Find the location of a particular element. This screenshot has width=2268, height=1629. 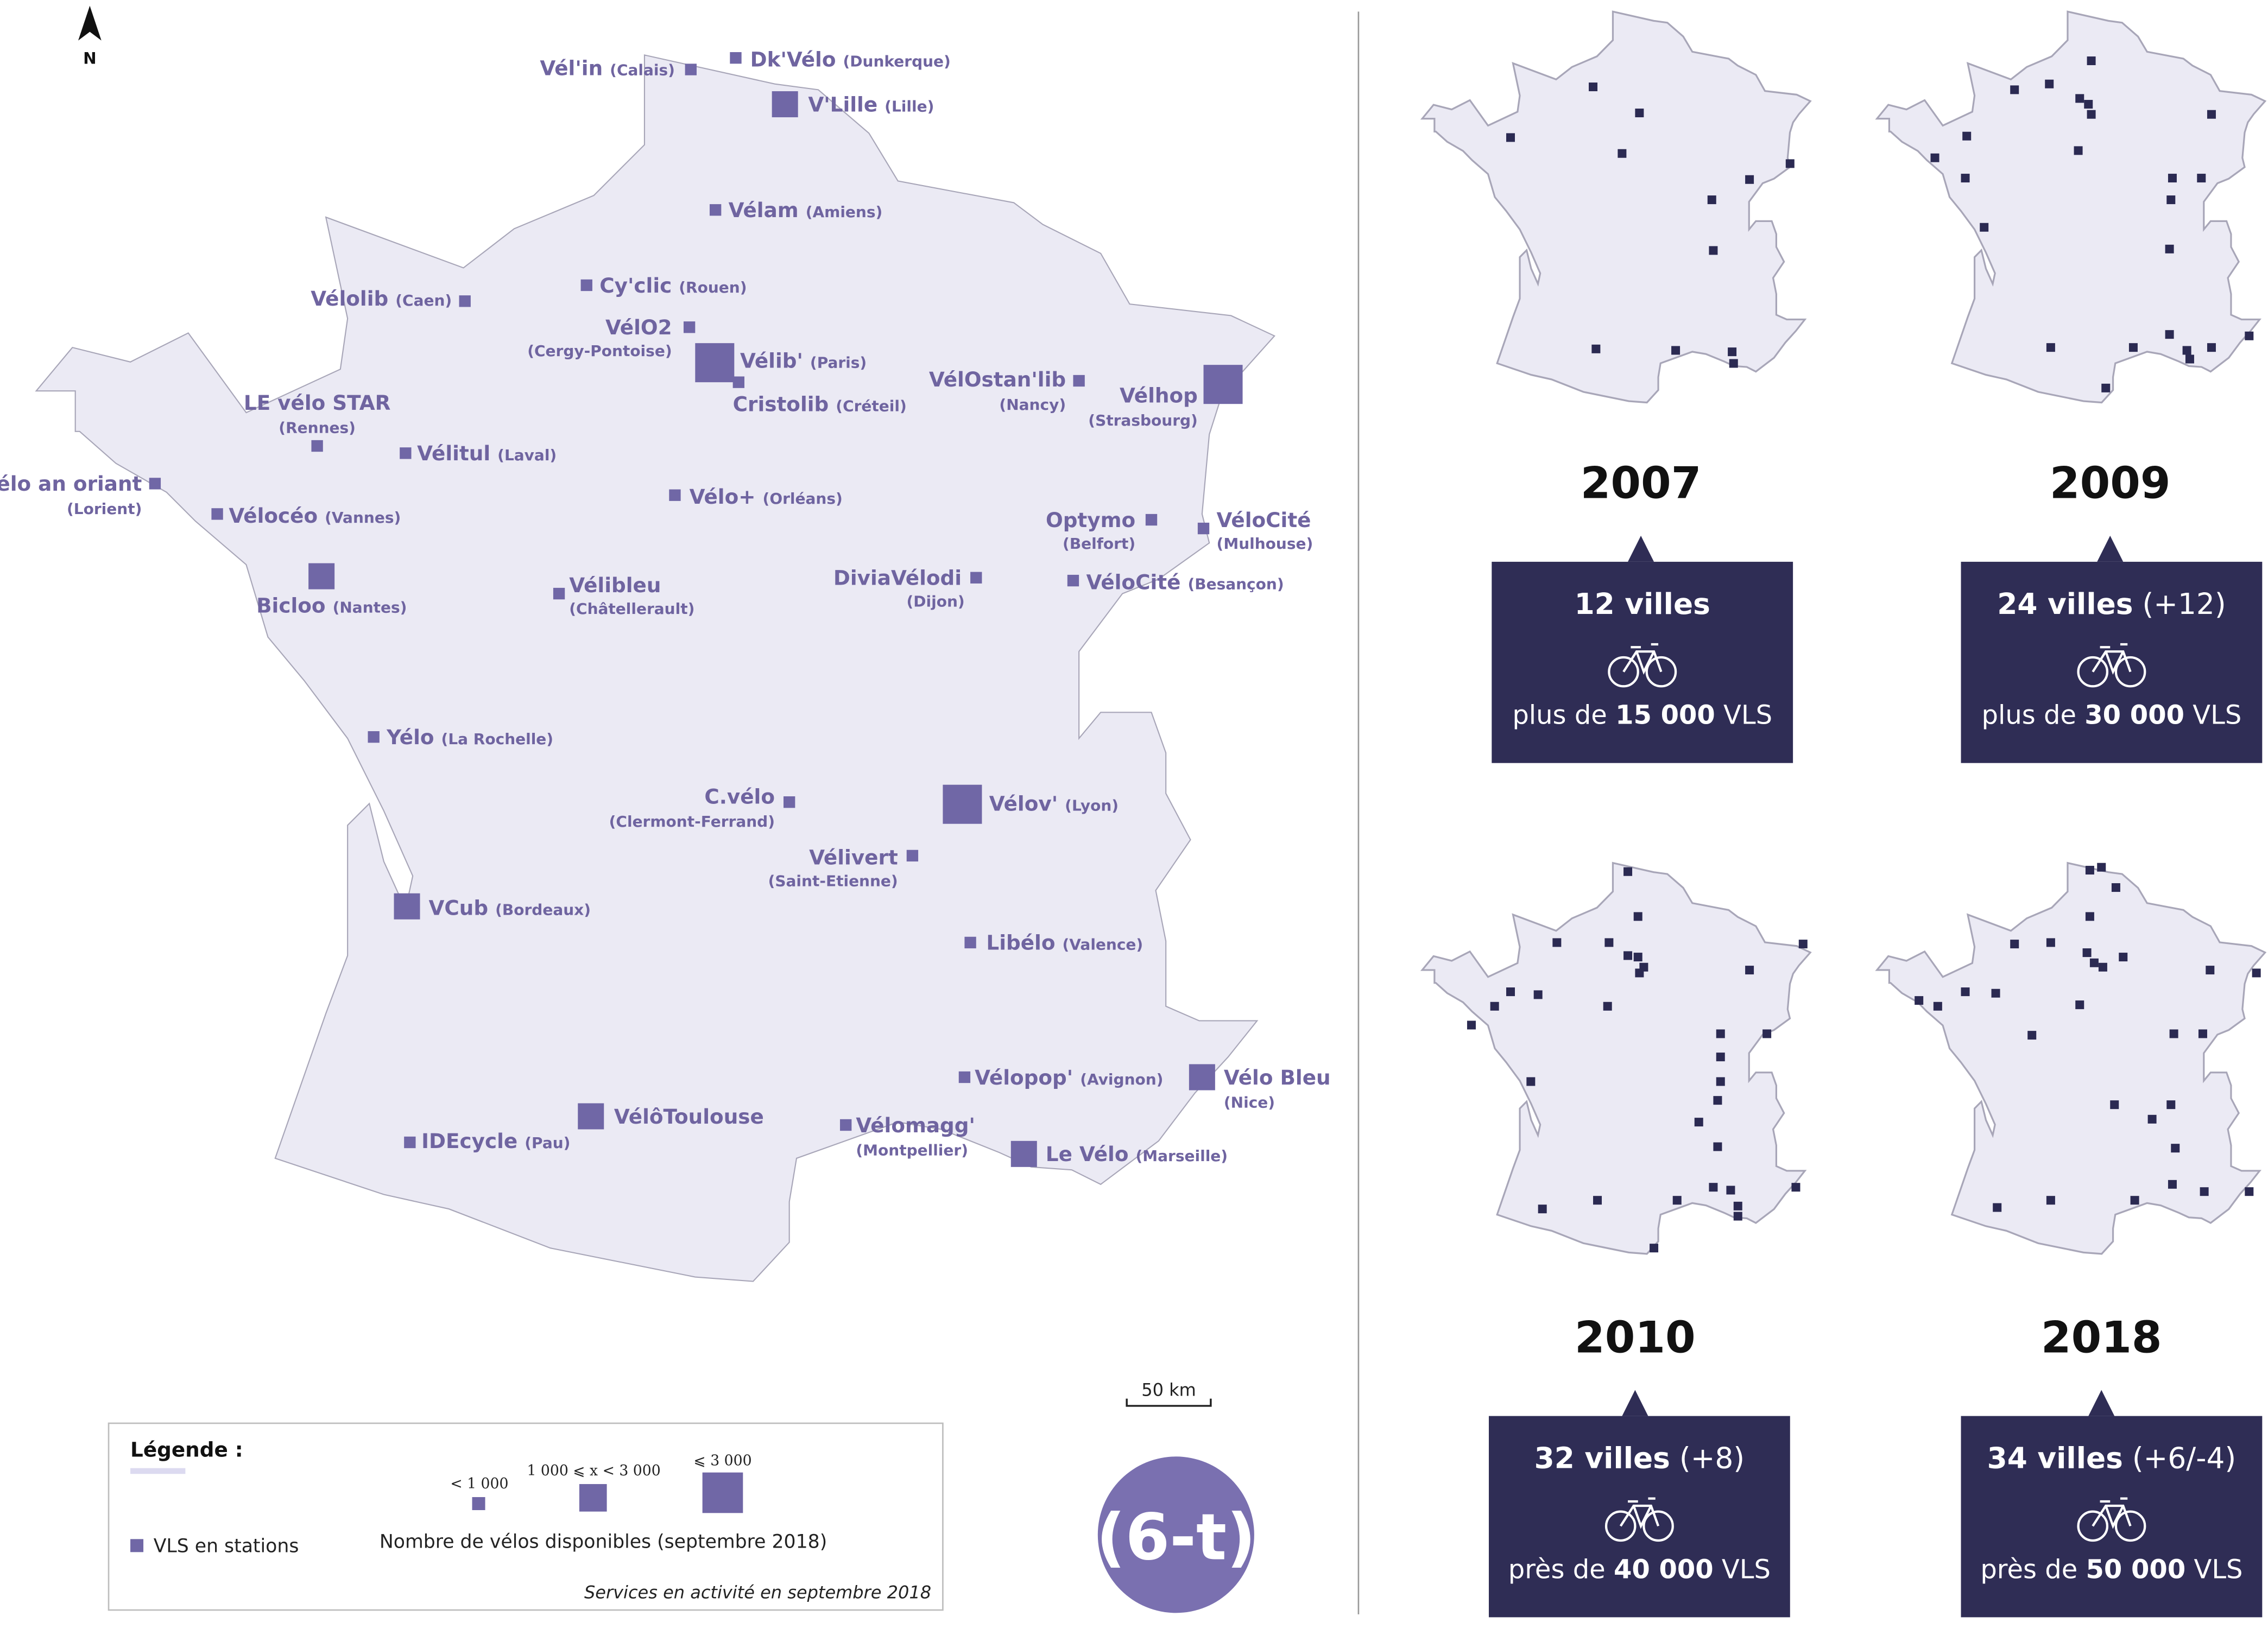

city-label: Vélolib (Caen) is located at coordinates (381, 298).